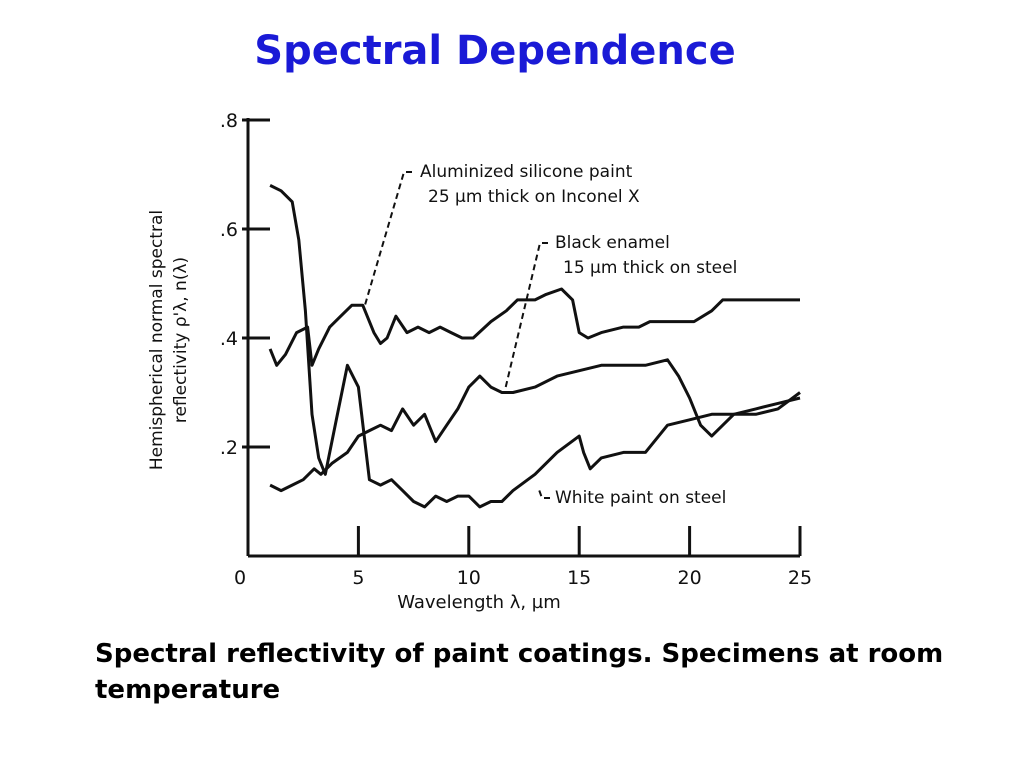 The width and height of the screenshot is (1024, 768). What do you see at coordinates (229, 339) in the screenshot?
I see `y-tick-label: .4` at bounding box center [229, 339].